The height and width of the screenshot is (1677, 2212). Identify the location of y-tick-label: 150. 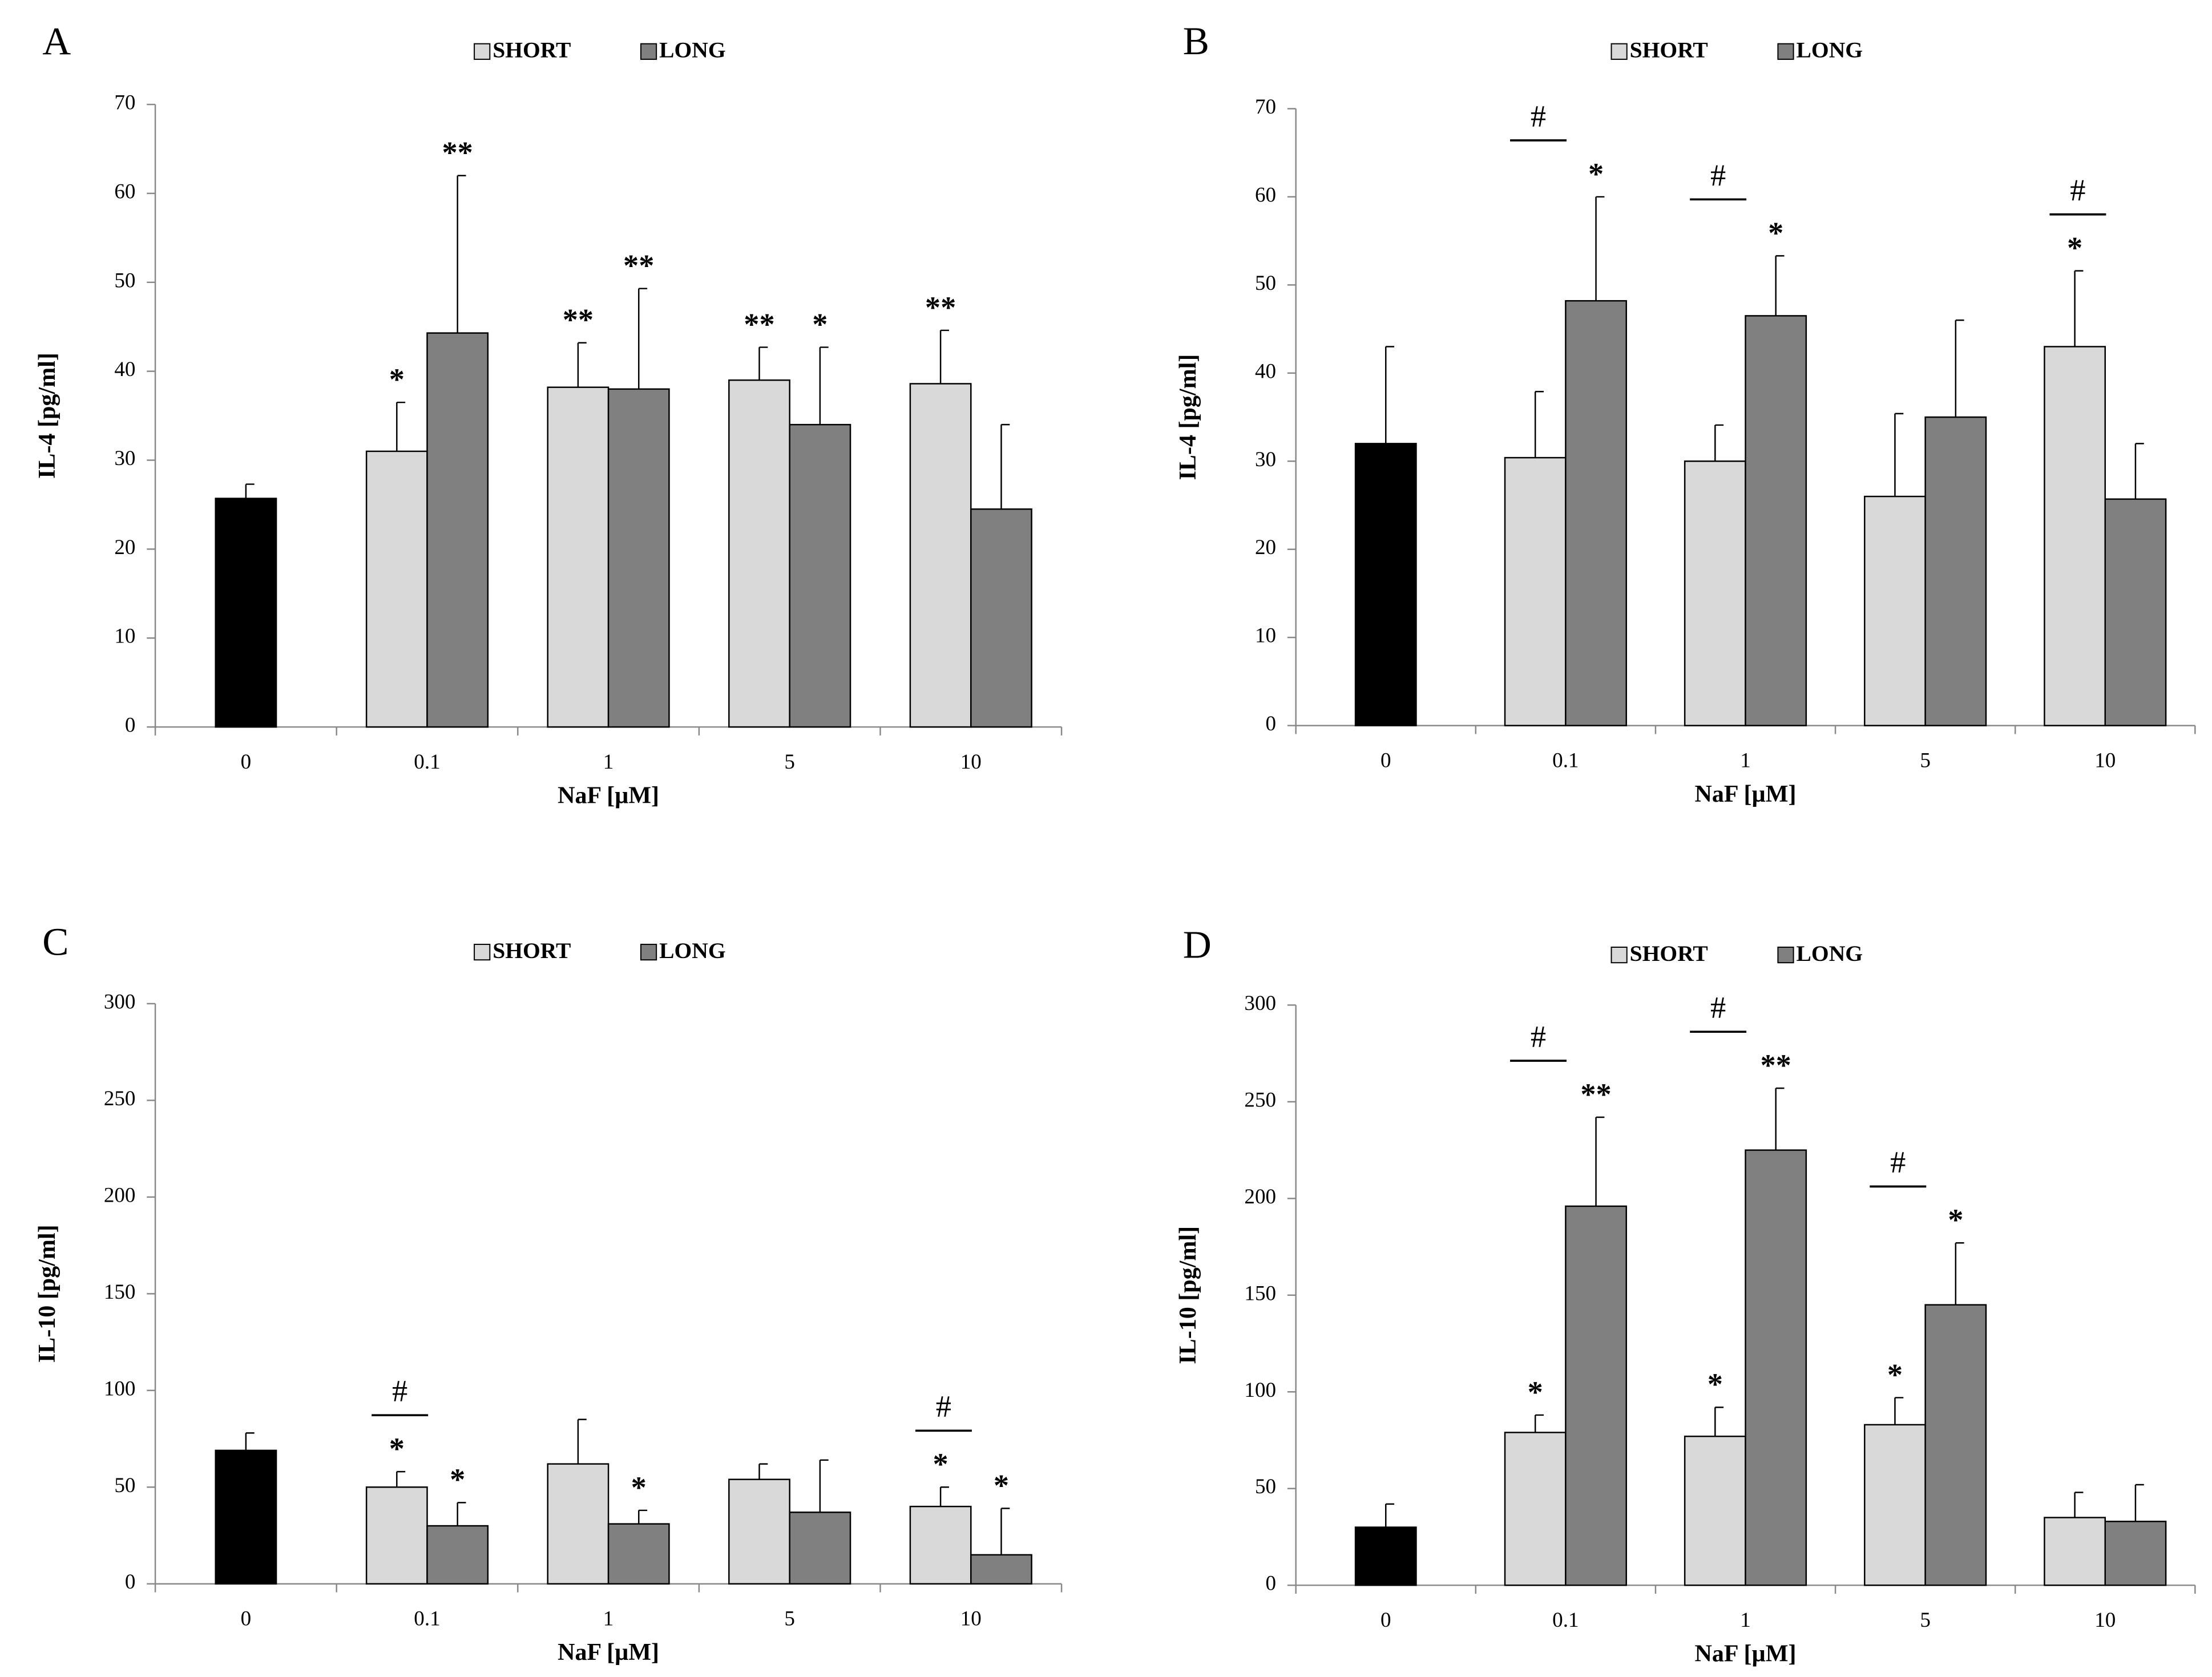
(120, 1292).